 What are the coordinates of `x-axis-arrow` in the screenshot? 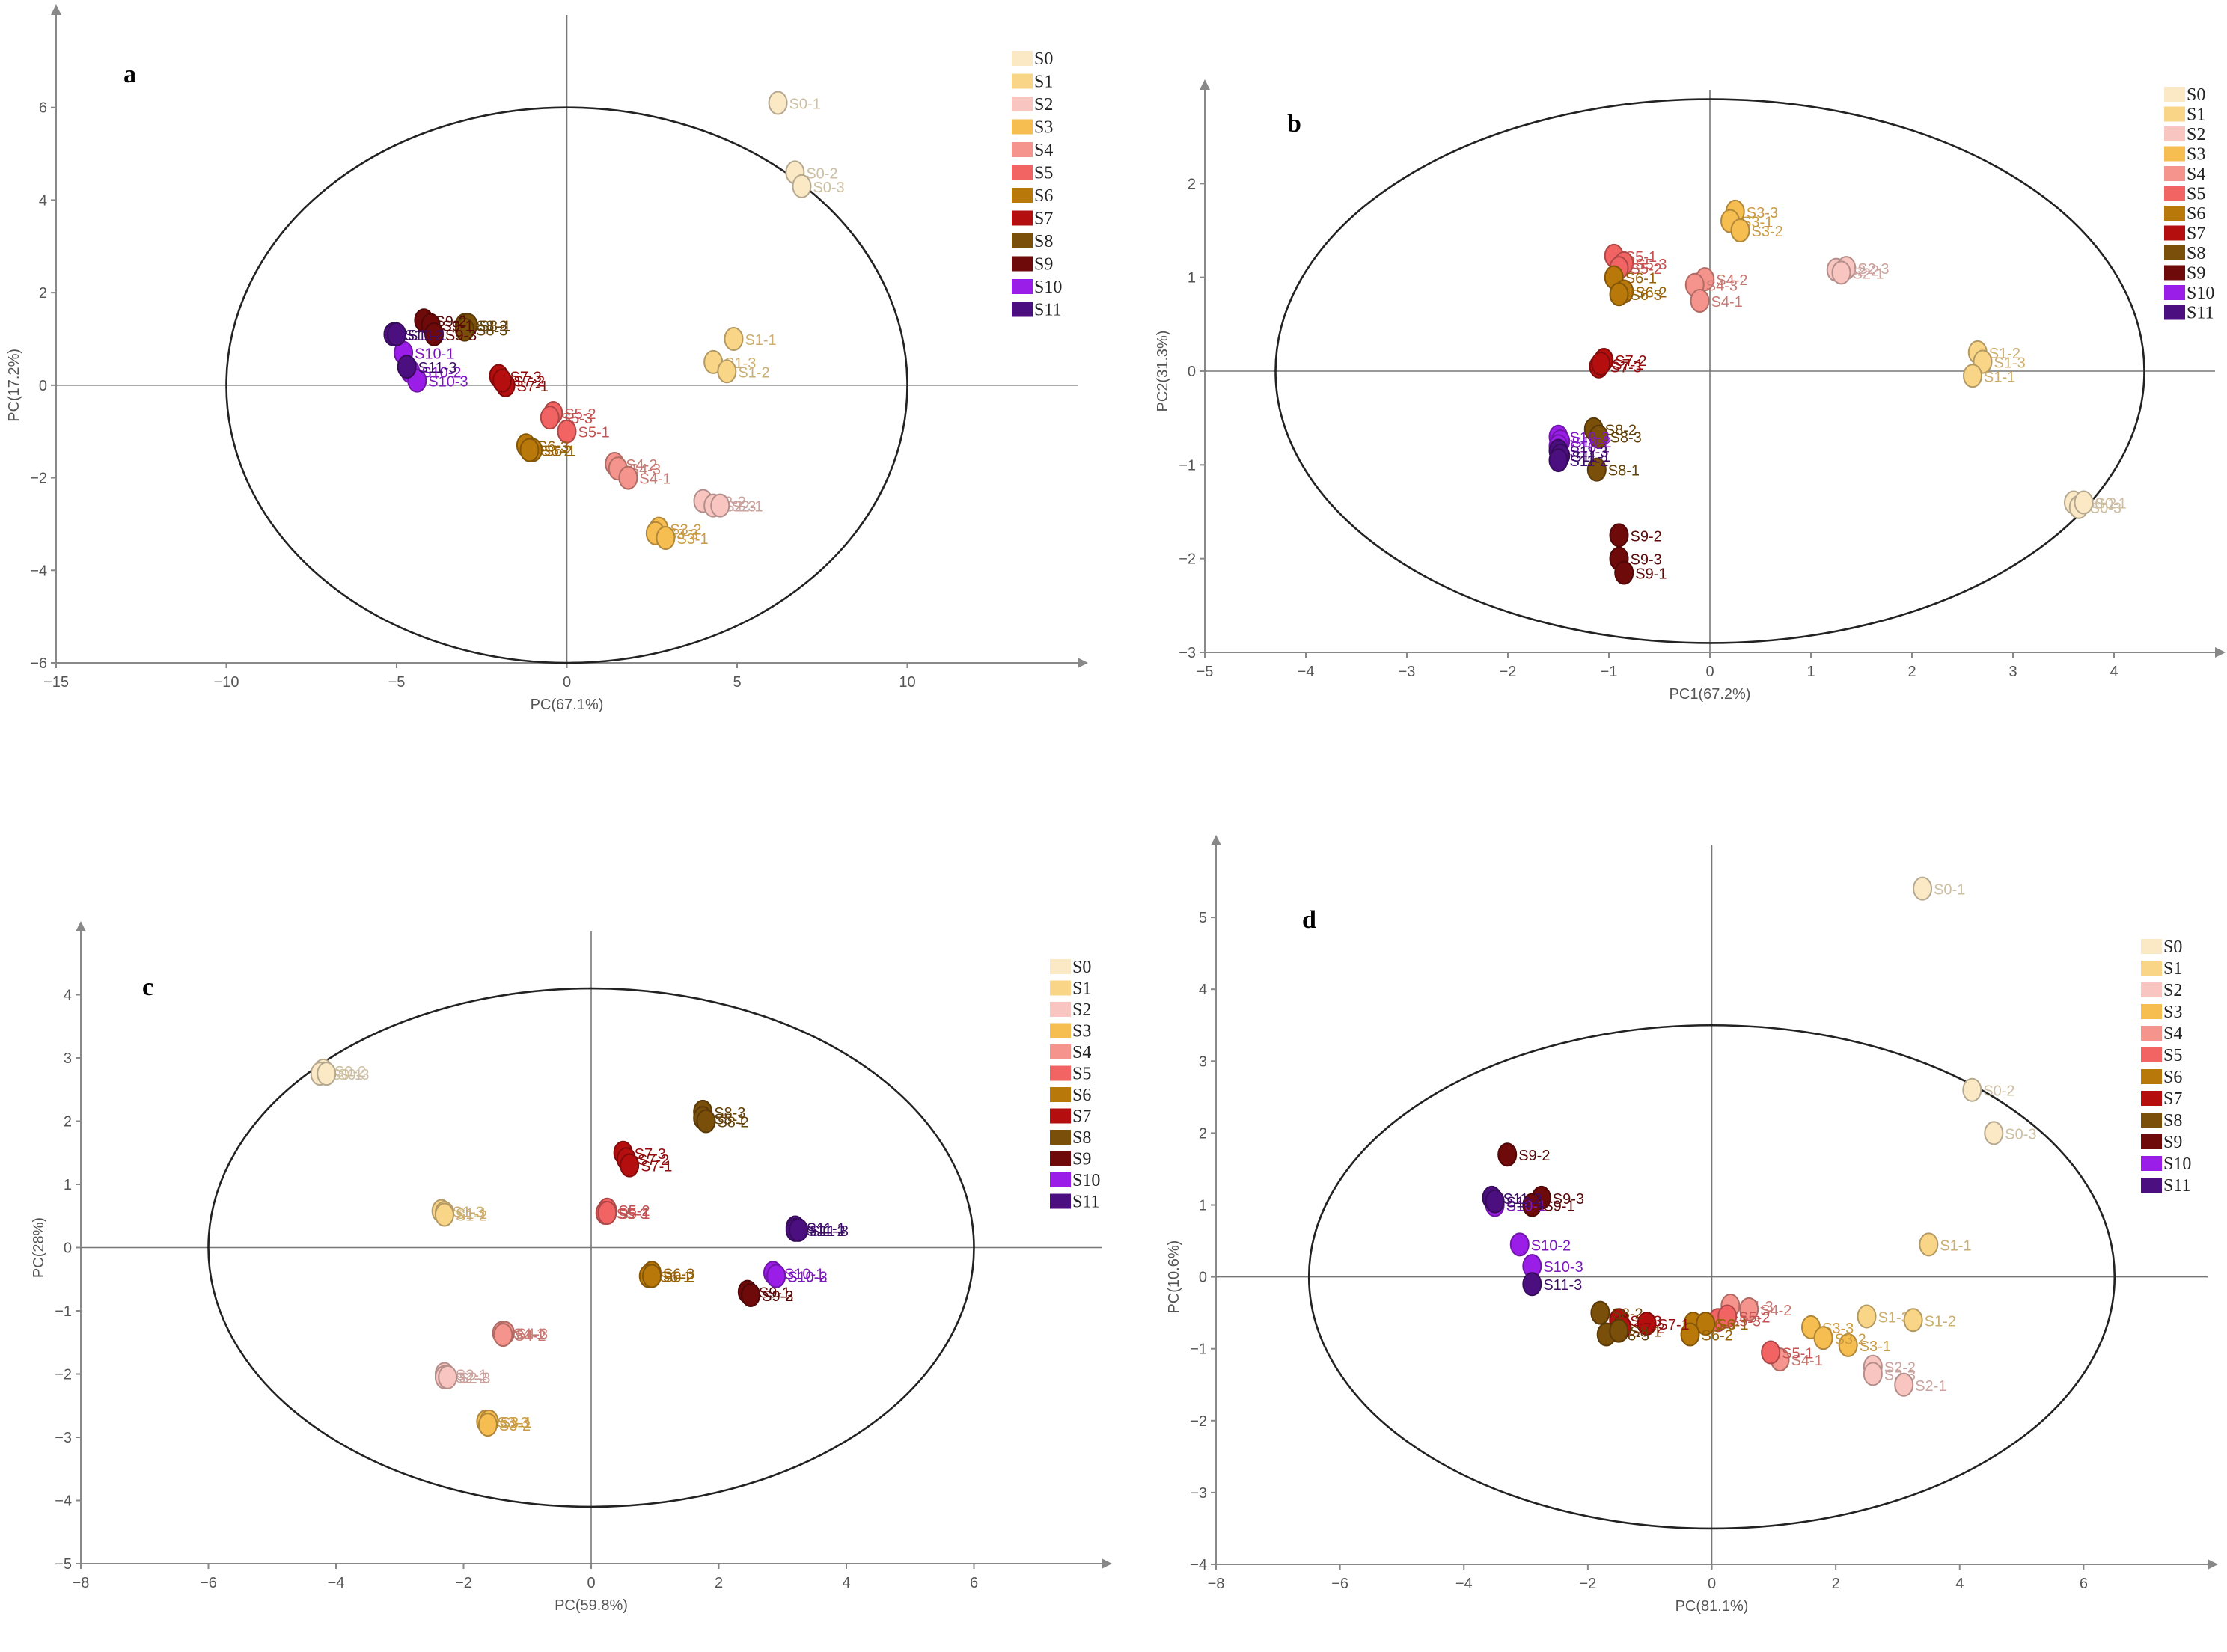 It's located at (2213, 1564).